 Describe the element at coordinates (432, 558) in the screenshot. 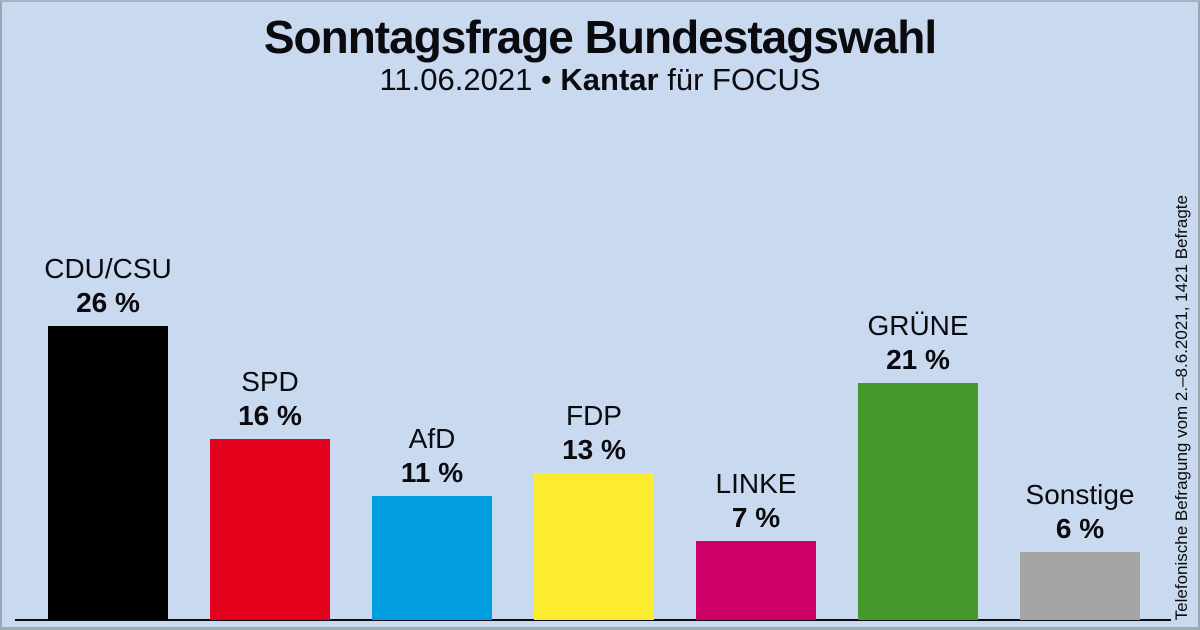

I see `bar-afd` at that location.